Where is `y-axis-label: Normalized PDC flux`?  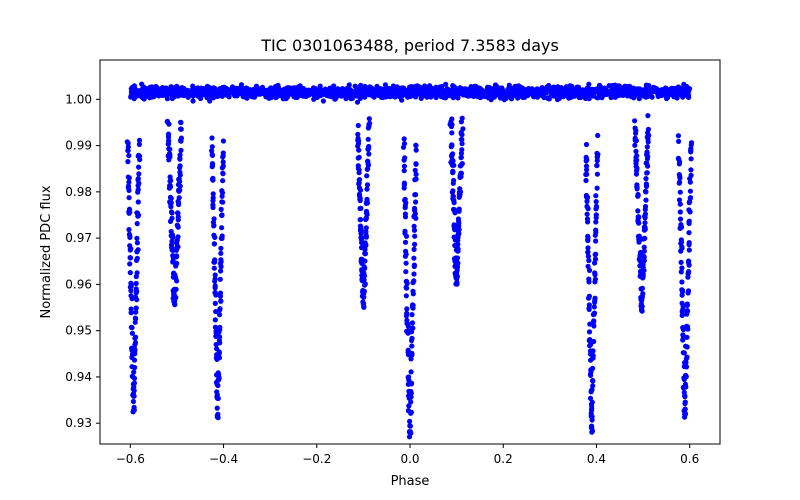 y-axis-label: Normalized PDC flux is located at coordinates (46, 251).